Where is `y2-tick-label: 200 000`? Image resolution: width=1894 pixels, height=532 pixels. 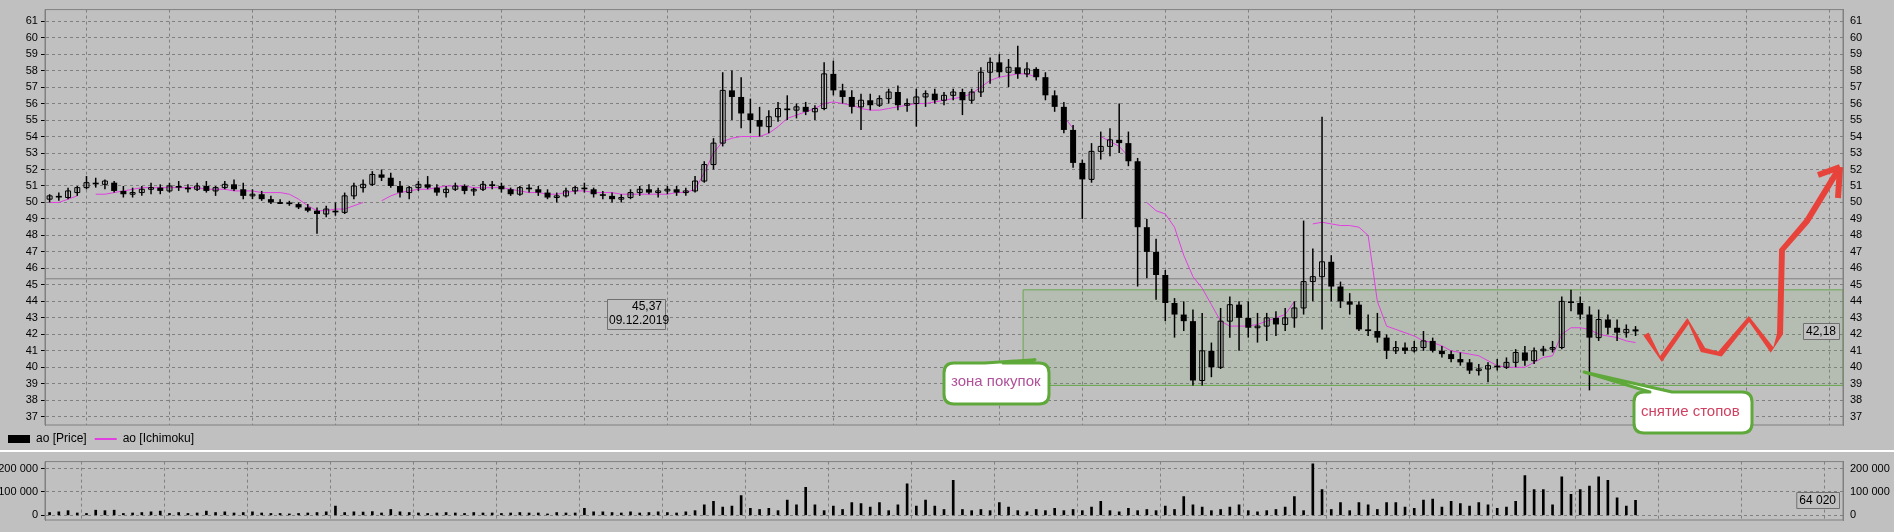
y2-tick-label: 200 000 is located at coordinates (1870, 467).